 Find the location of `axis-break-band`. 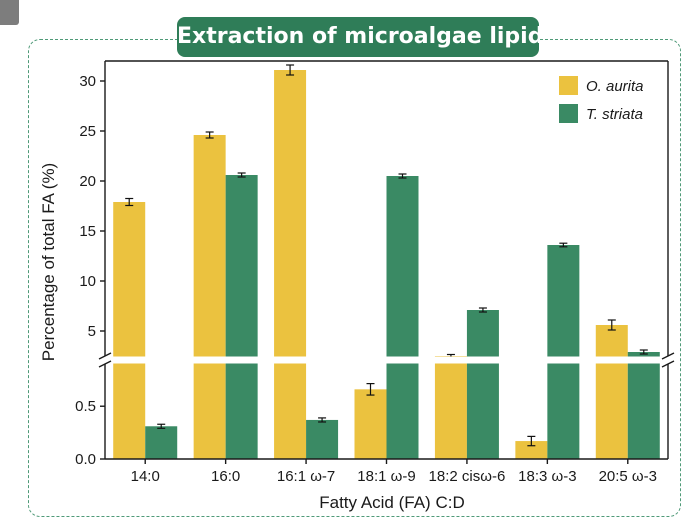

axis-break-band is located at coordinates (386, 360).